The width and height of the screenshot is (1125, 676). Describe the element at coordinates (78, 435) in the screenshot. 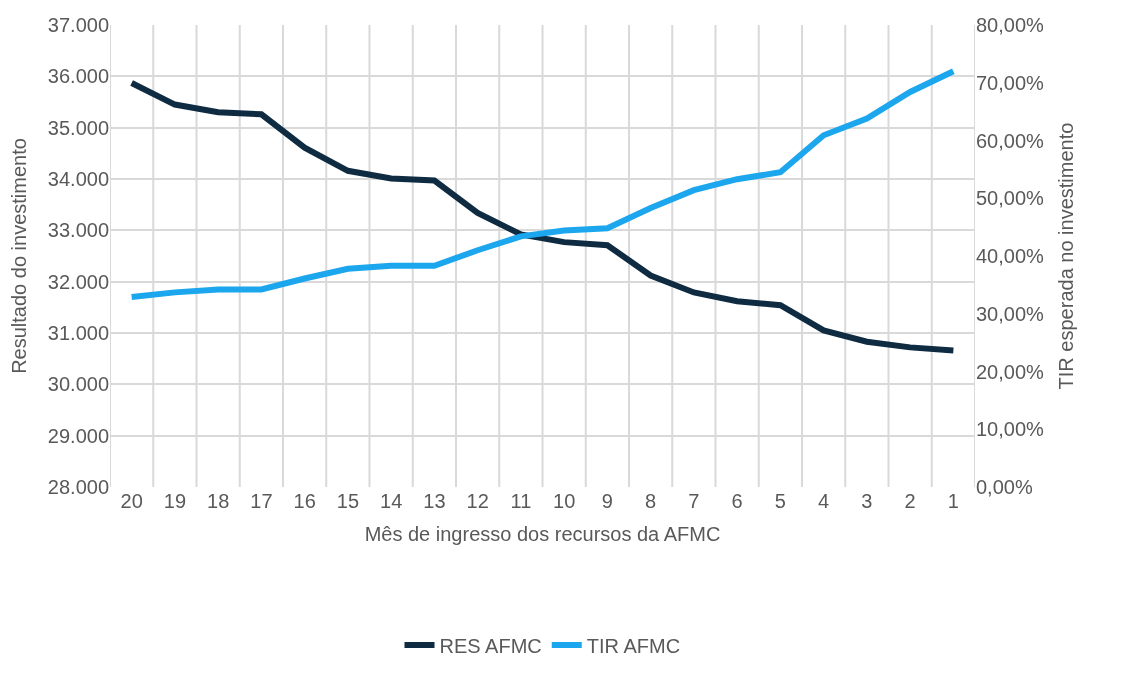

I see `y-tick-label: 29.000` at that location.